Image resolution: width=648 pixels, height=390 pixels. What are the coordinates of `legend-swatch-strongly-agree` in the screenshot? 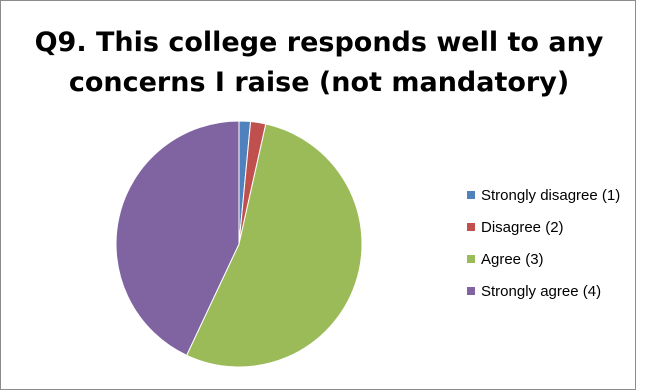 It's located at (471, 291).